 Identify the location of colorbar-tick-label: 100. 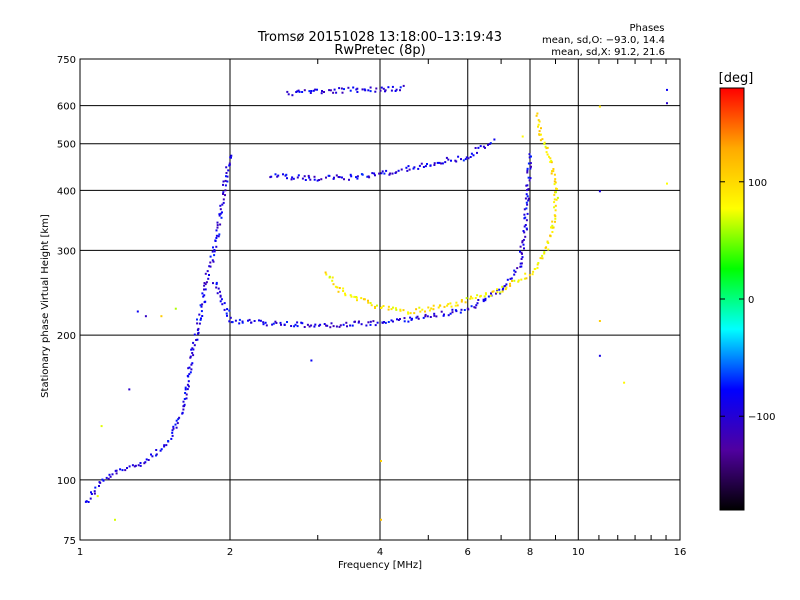
(757, 183).